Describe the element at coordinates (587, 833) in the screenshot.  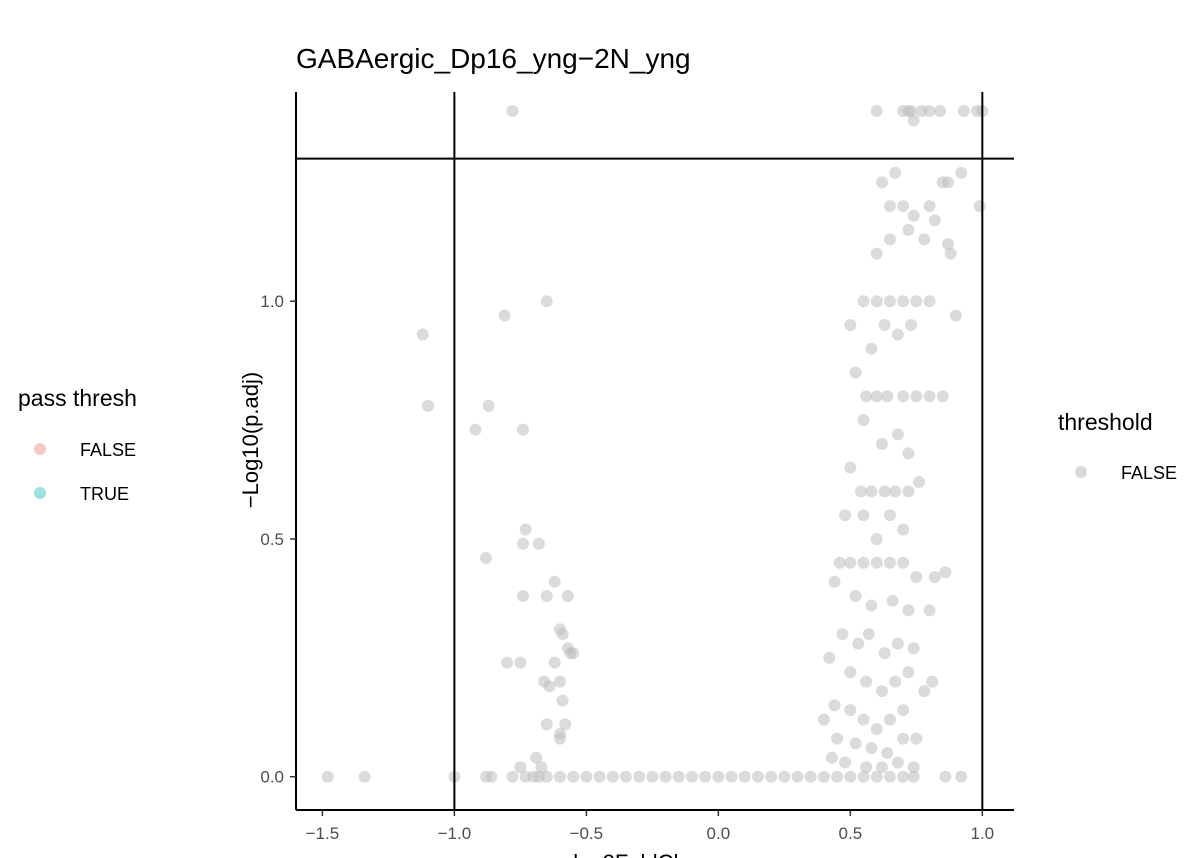
I see `x-tick-label: −0.5` at that location.